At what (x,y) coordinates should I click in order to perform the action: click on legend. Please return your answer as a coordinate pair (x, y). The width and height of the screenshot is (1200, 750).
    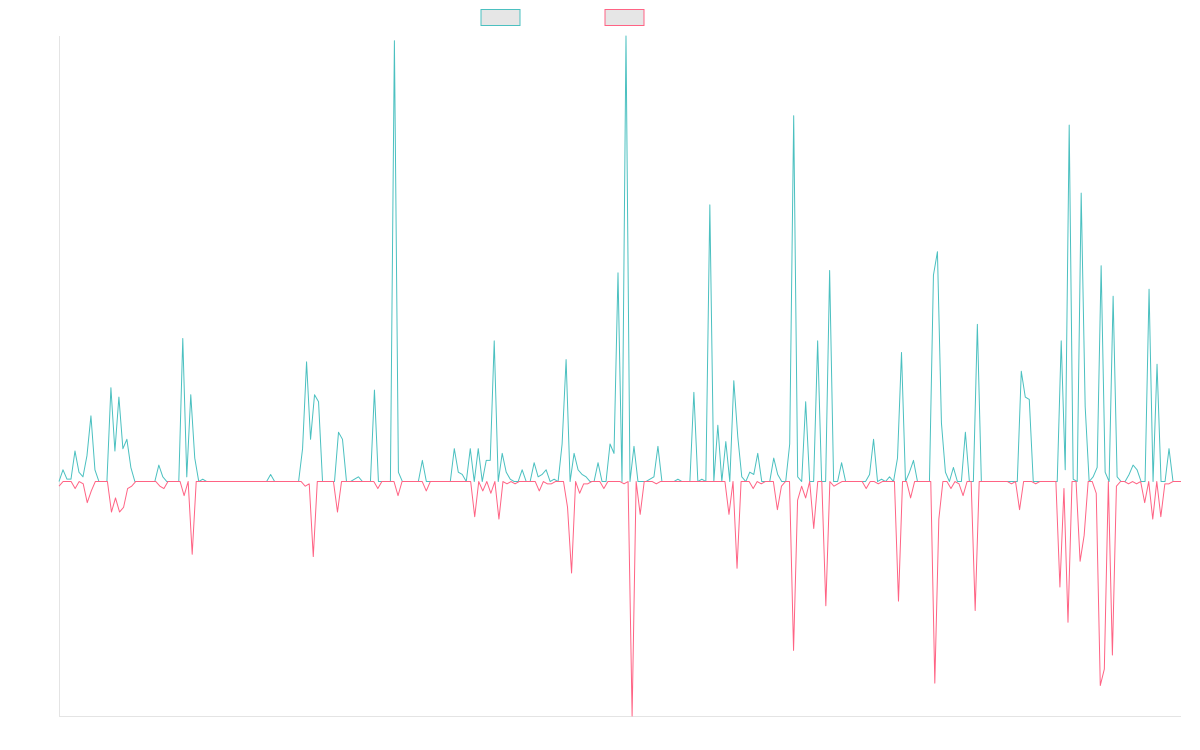
    Looking at the image, I should click on (562, 17).